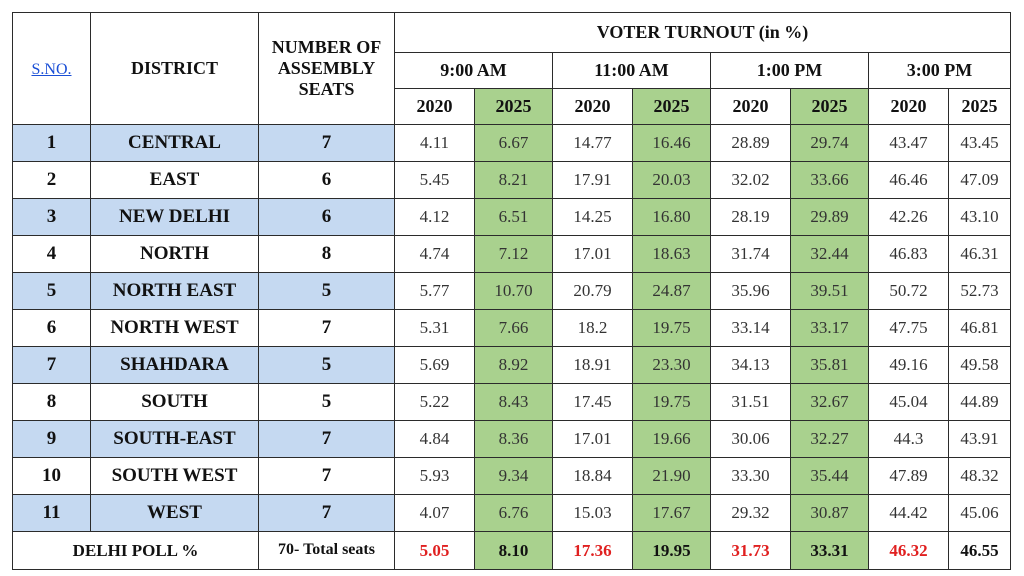 Image resolution: width=1024 pixels, height=576 pixels. I want to click on row-serial-number: 11, so click(51, 513).